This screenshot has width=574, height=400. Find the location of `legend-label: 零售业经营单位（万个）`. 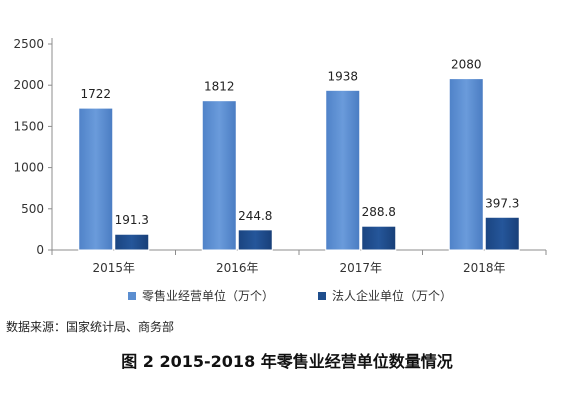

legend-label: 零售业经营单位（万个） is located at coordinates (208, 295).